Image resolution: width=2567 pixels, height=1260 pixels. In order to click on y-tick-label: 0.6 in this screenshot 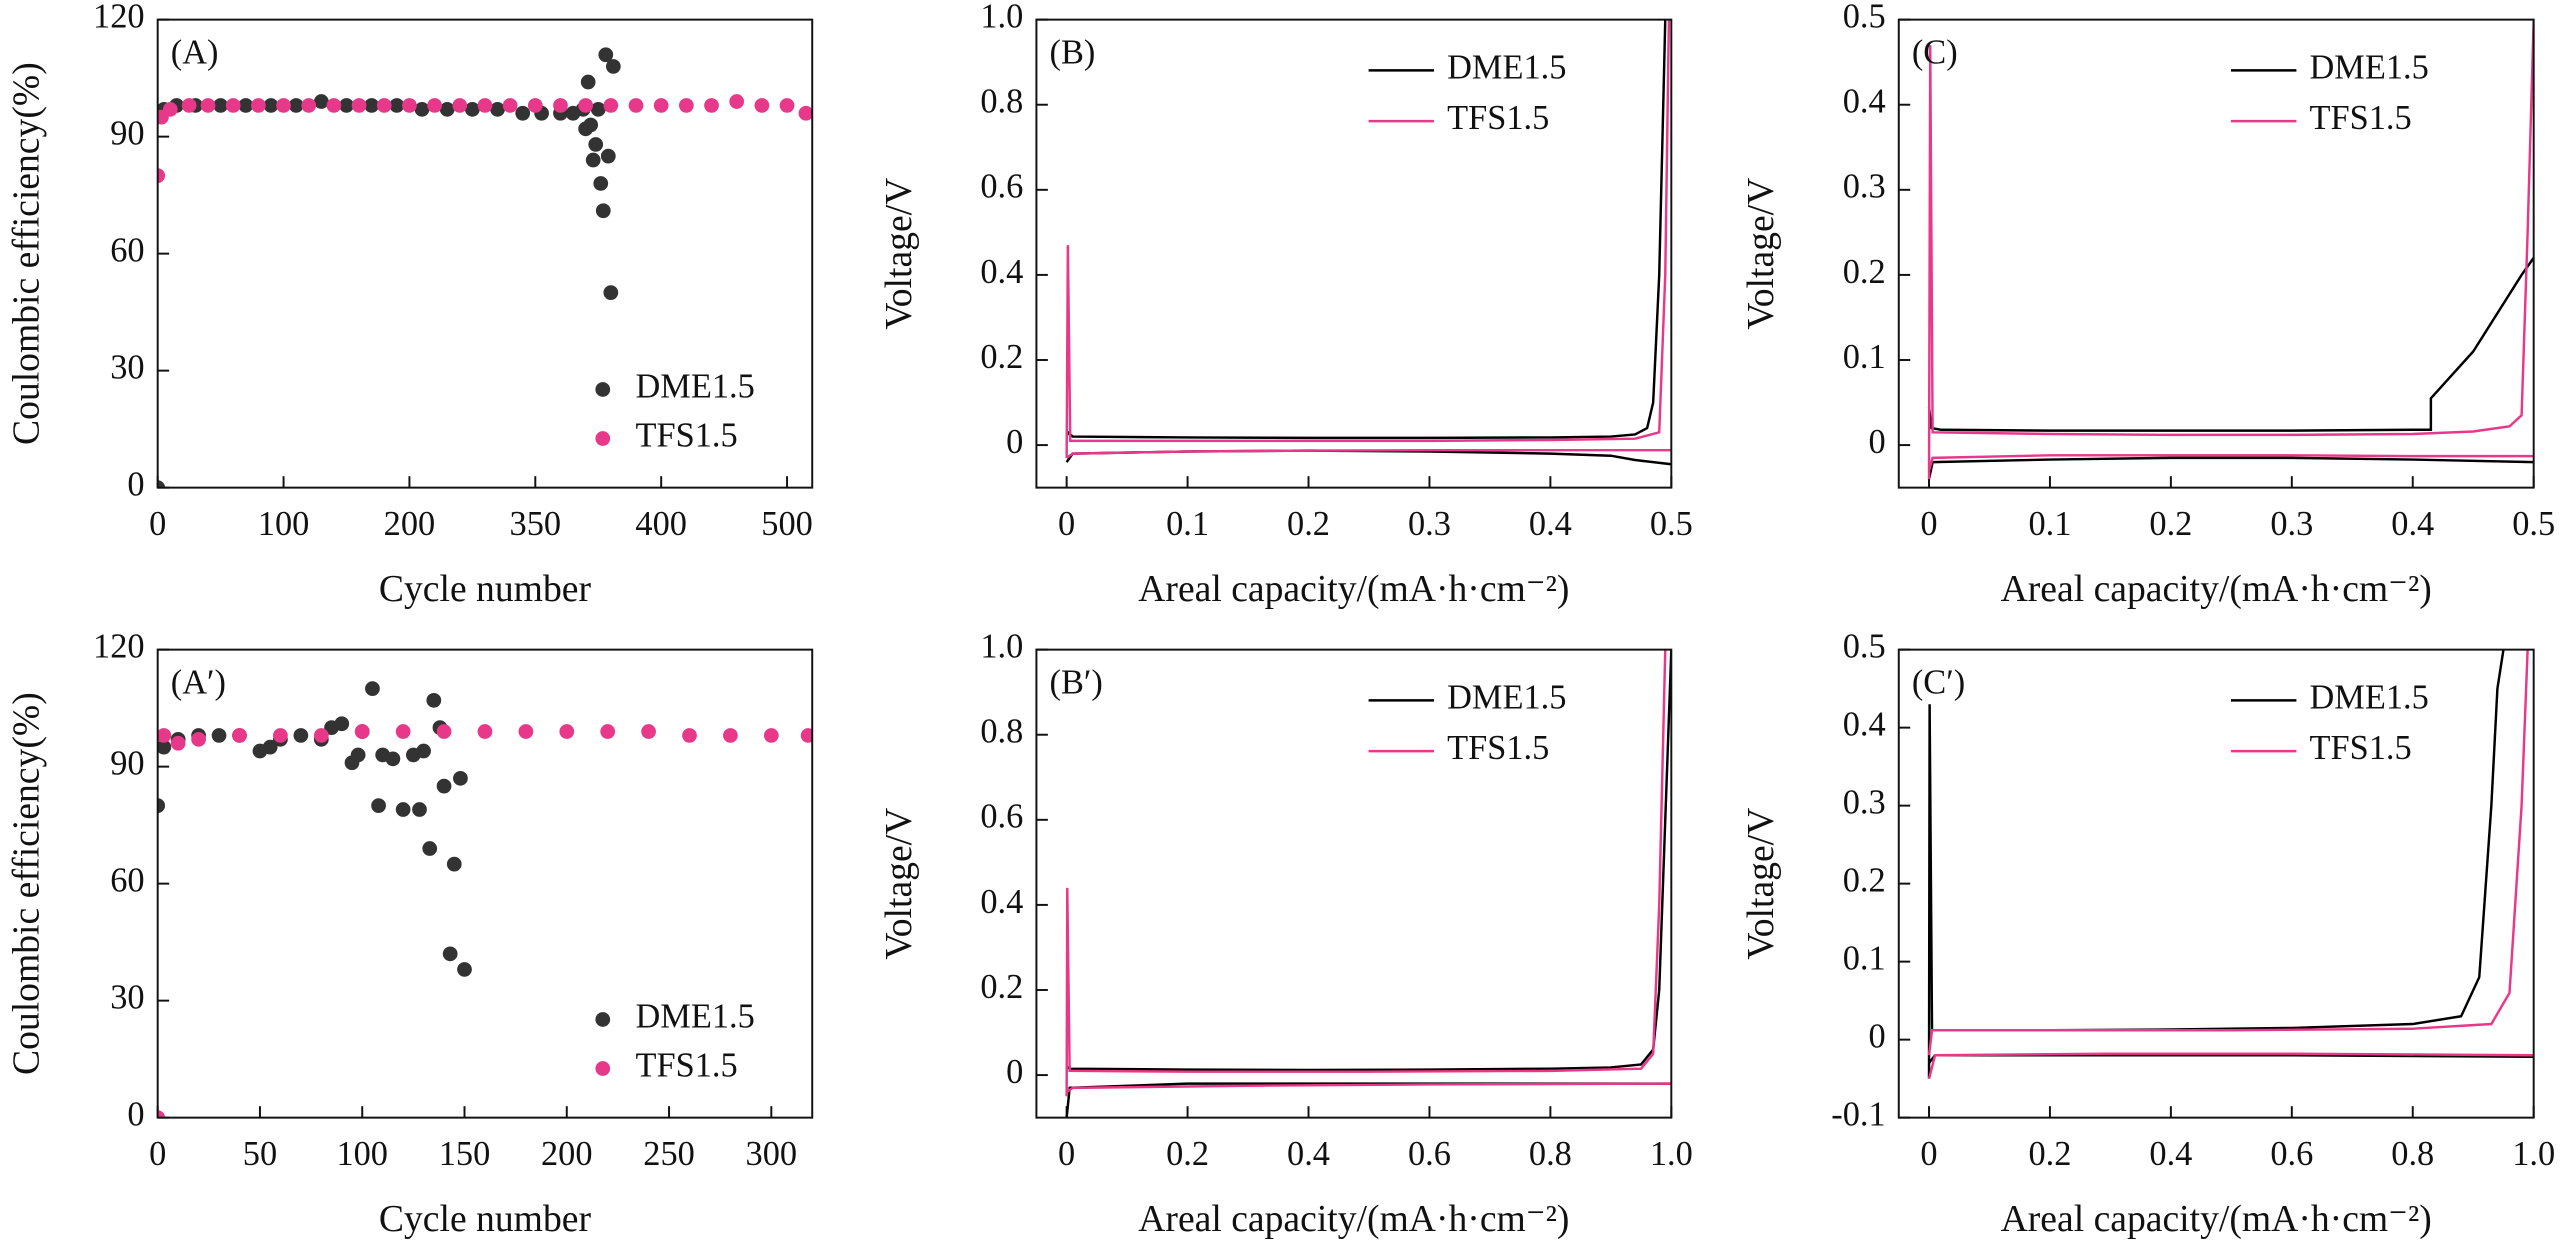, I will do `click(1001, 187)`.